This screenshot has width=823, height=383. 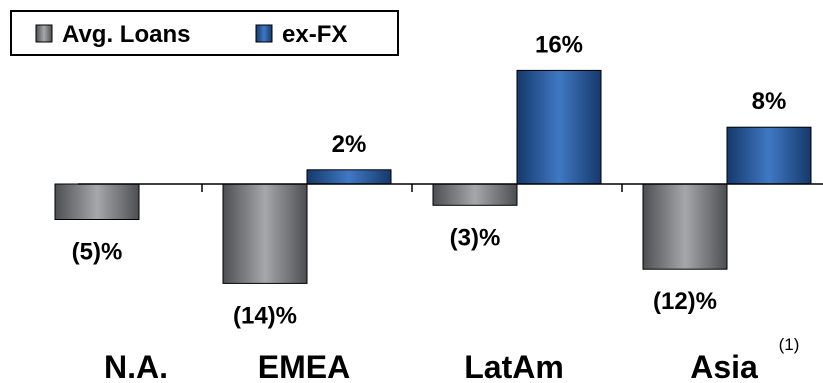 I want to click on bar-avg-loans-asia, so click(x=685, y=226).